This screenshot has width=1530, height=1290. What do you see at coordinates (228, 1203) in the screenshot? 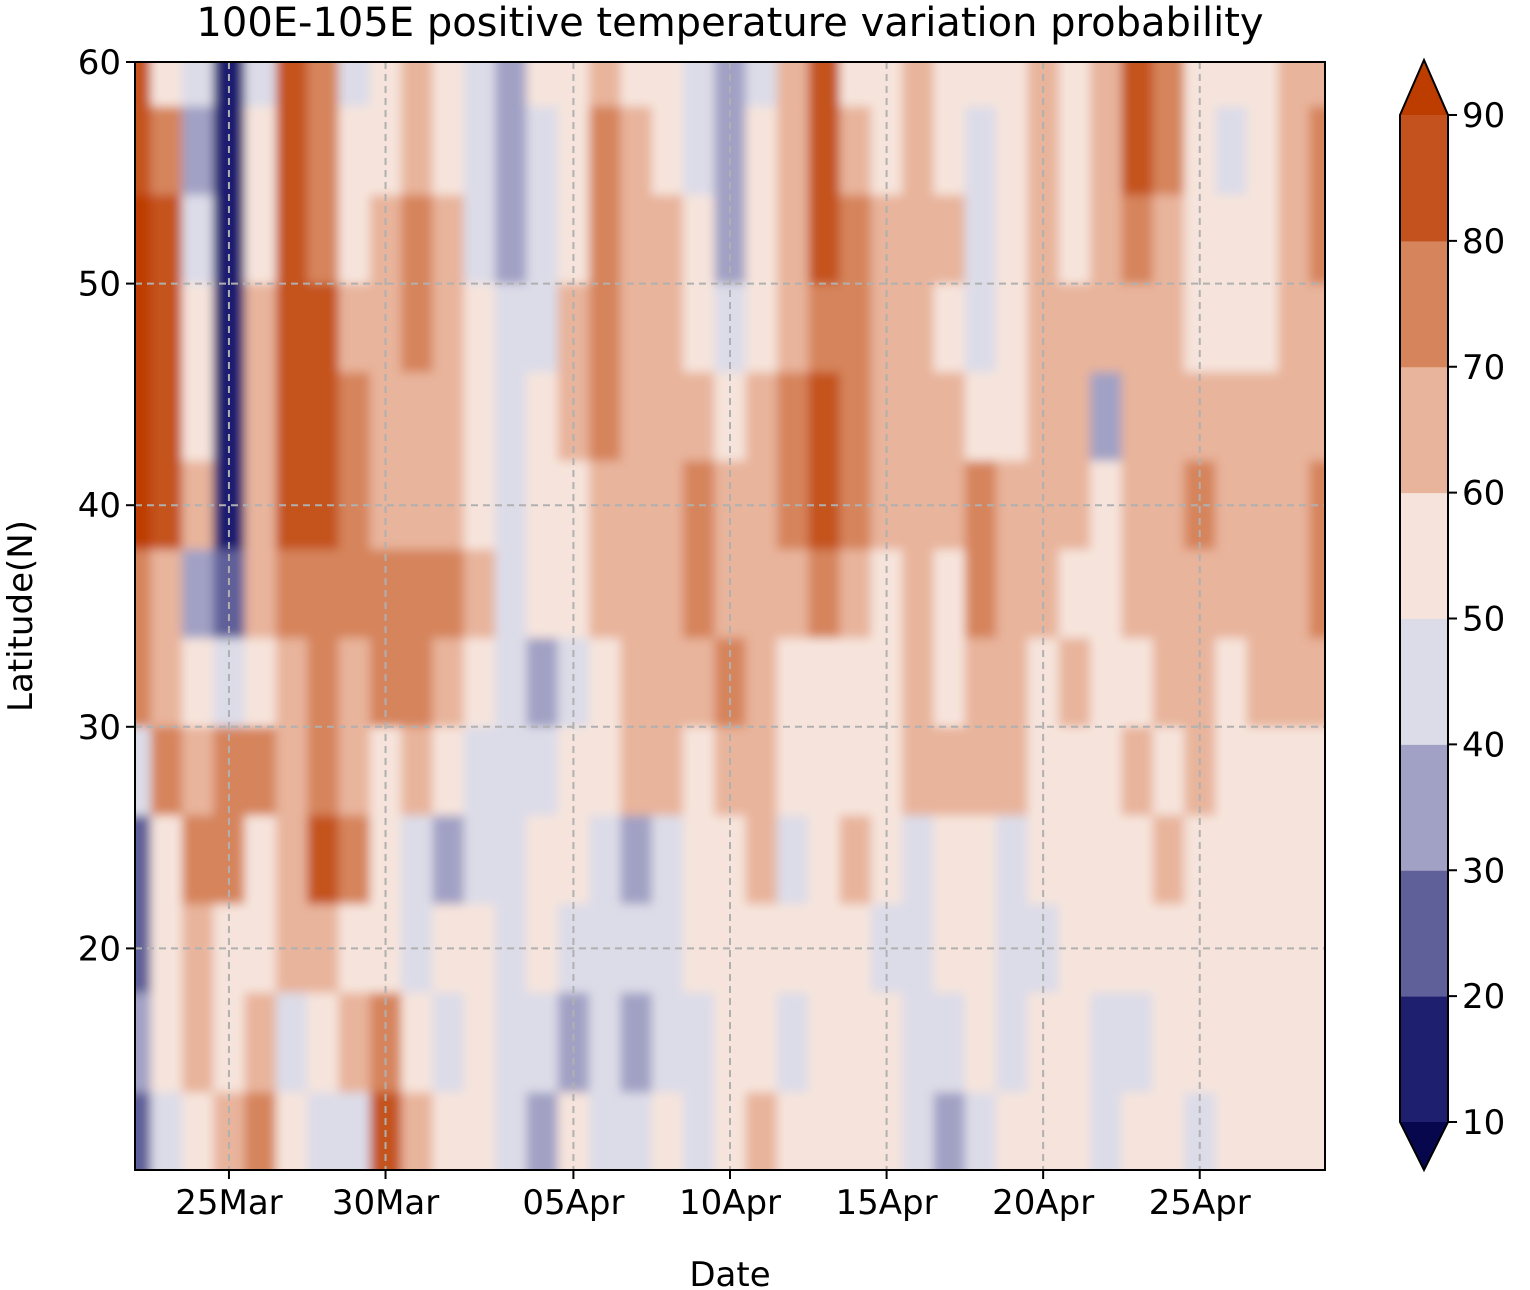
I see `x-tick-label: 25Mar` at bounding box center [228, 1203].